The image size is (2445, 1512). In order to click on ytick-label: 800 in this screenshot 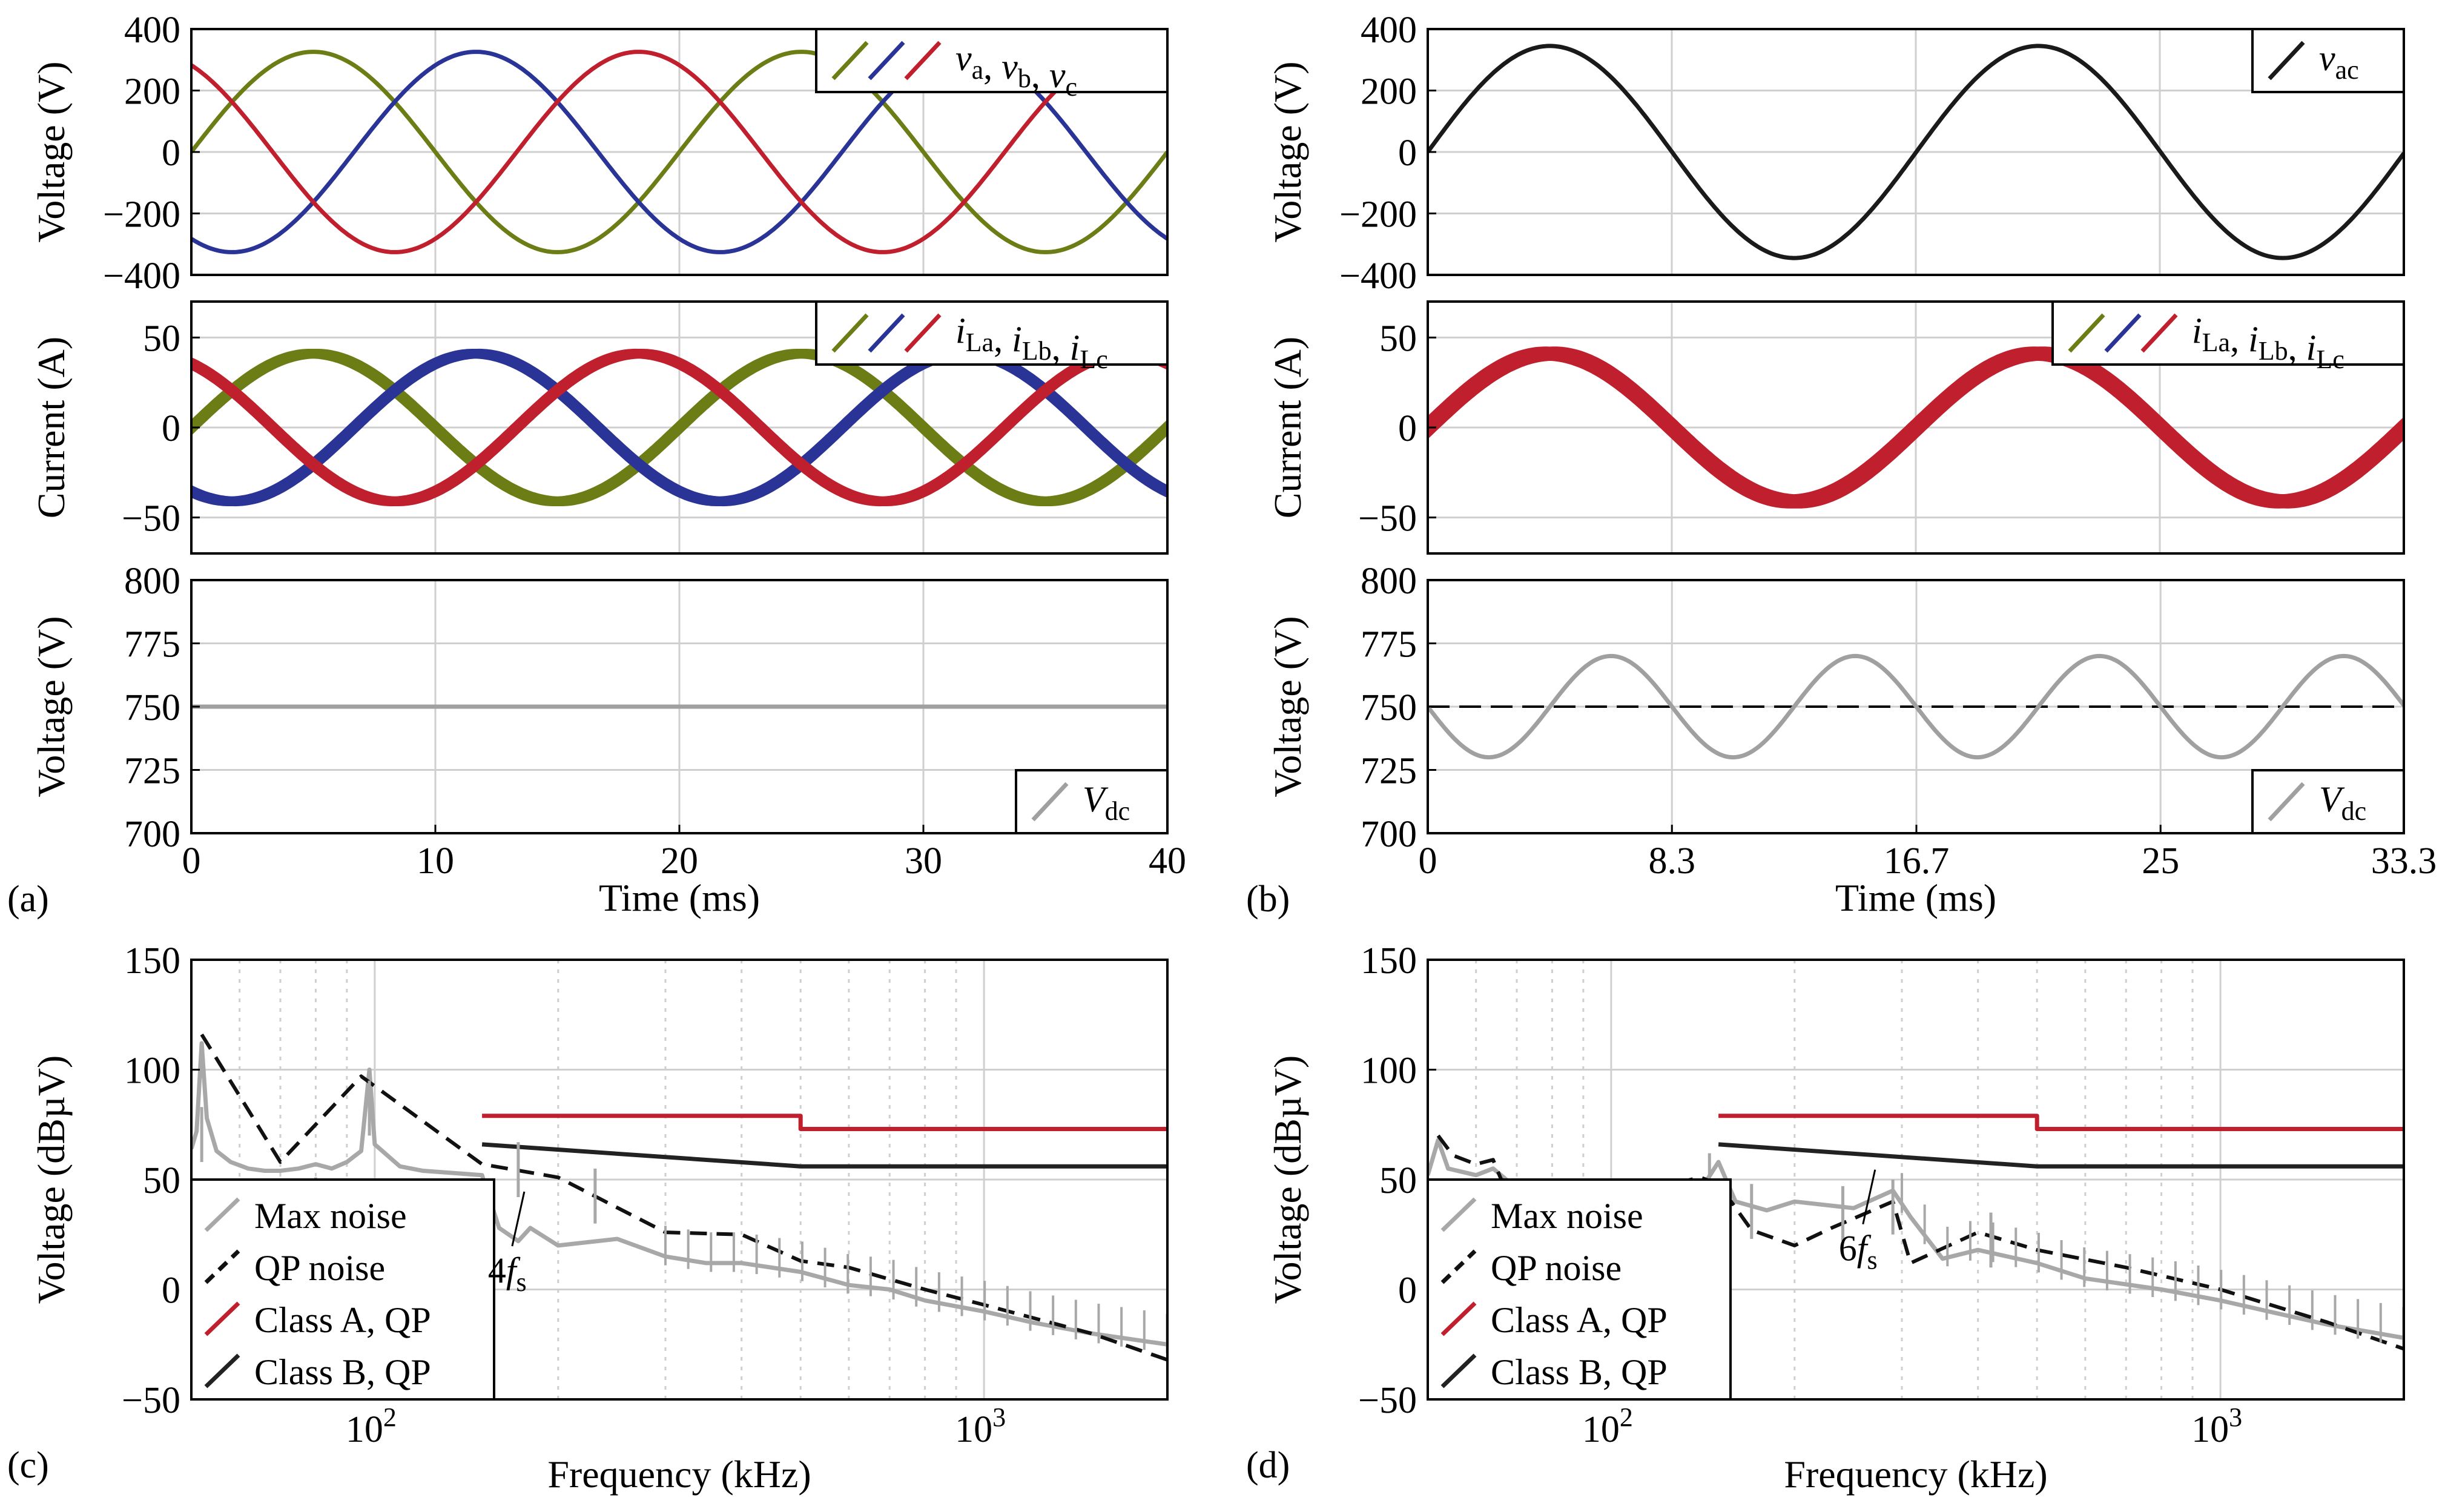, I will do `click(1389, 581)`.